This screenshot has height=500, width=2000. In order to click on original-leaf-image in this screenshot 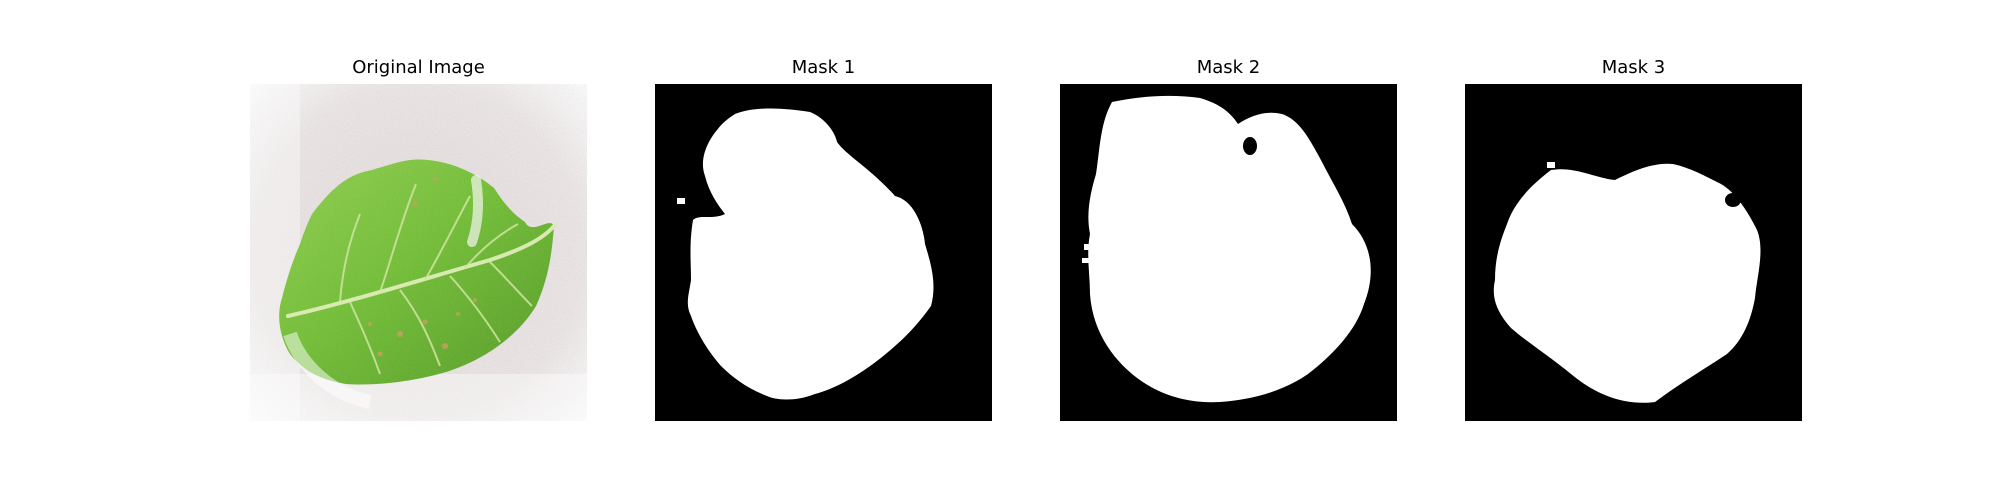, I will do `click(418, 252)`.